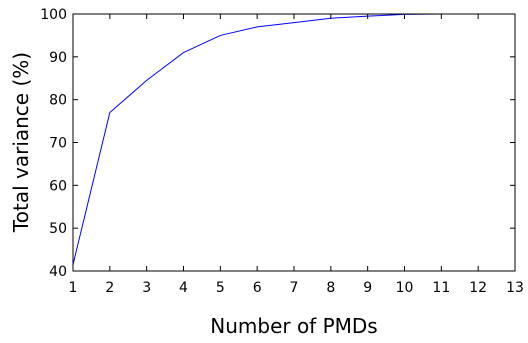 This screenshot has width=528, height=343. I want to click on y-tick-label: 80, so click(58, 101).